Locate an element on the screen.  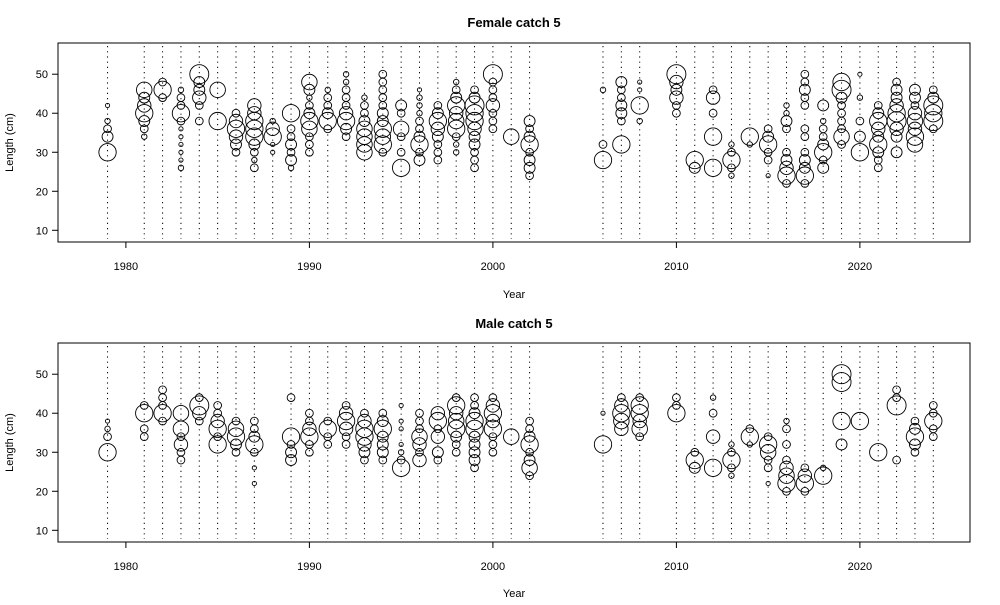
y-tick-label-10: 10 is located at coordinates (42, 231).